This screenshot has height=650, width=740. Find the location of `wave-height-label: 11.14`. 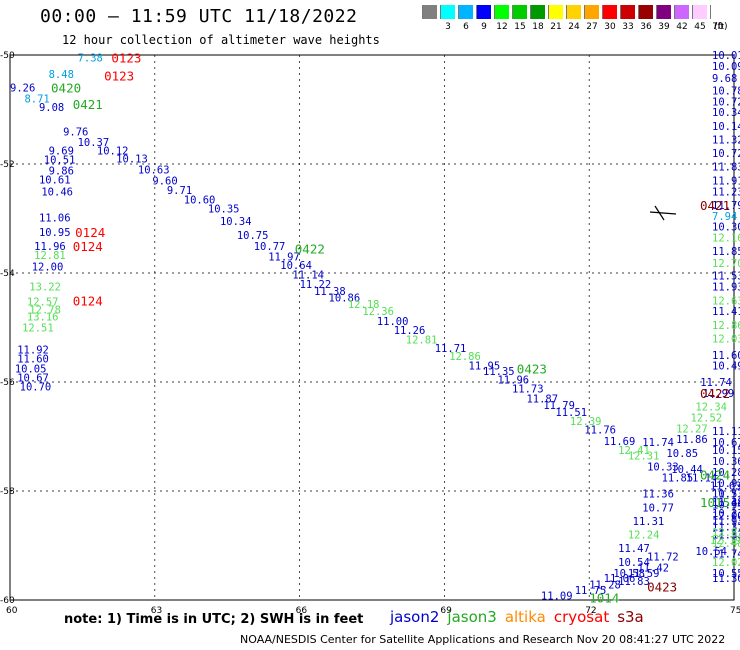

wave-height-label: 11.14 is located at coordinates (308, 276).